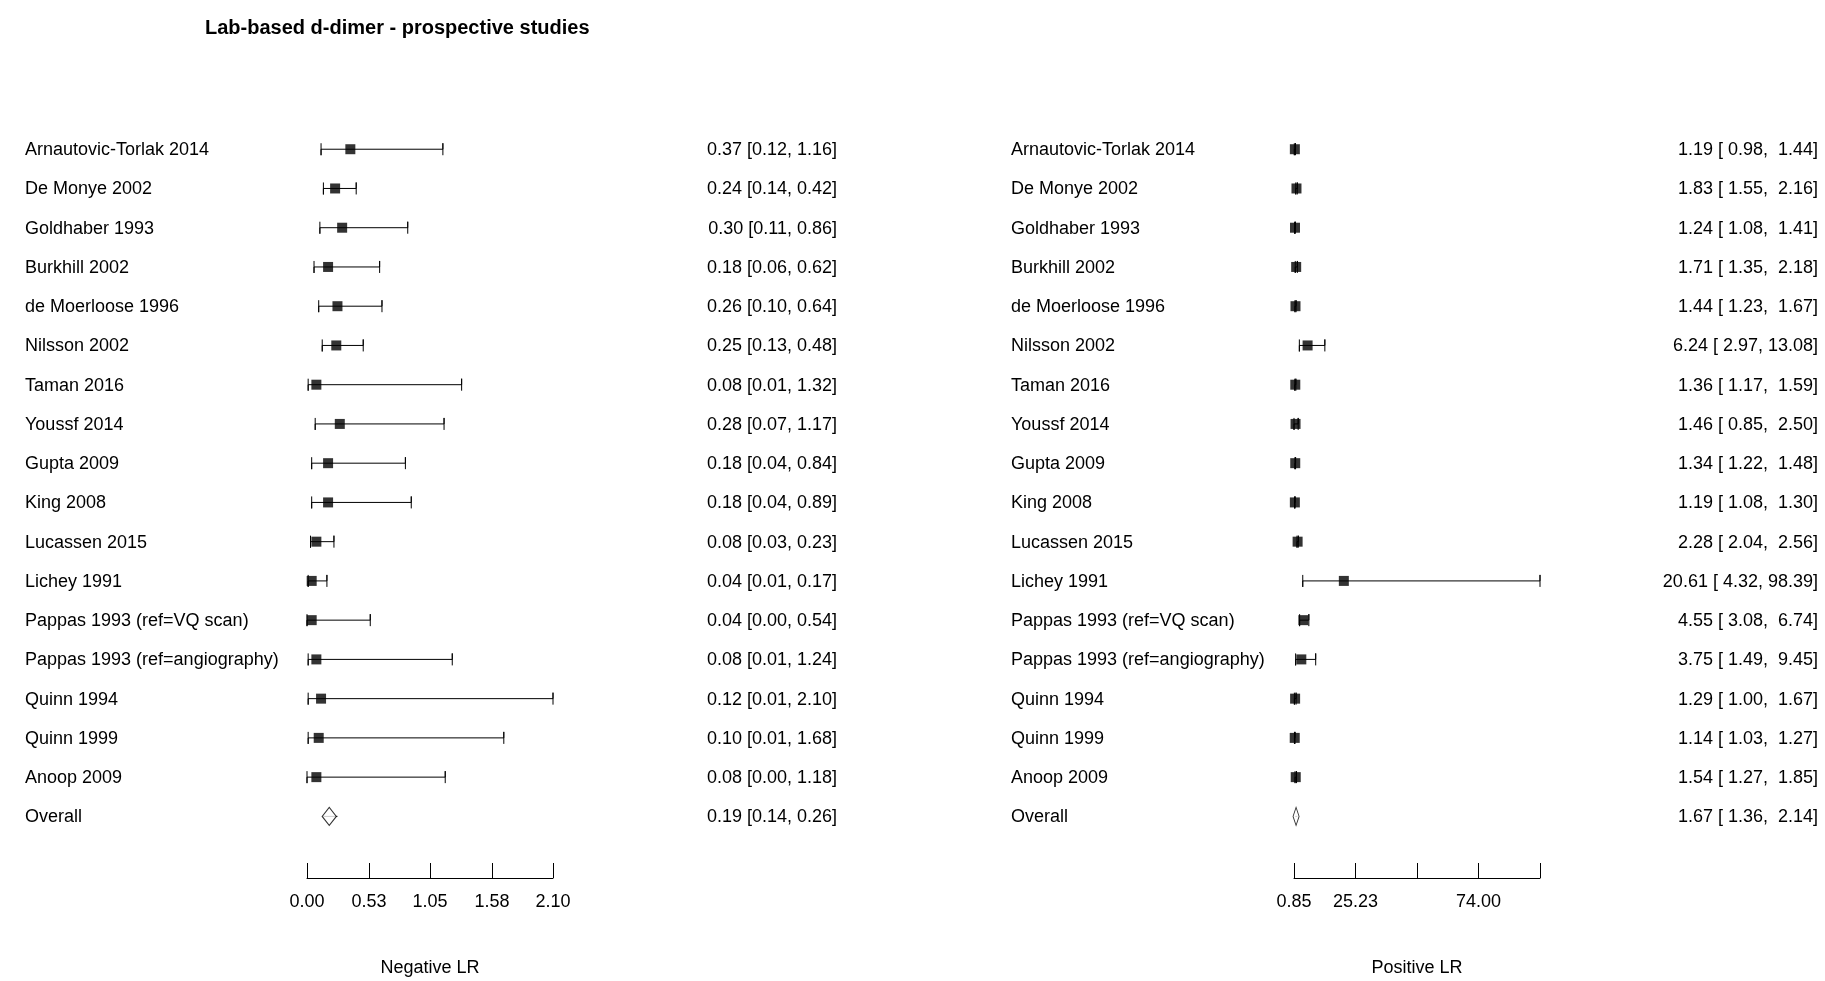 The width and height of the screenshot is (1825, 981). What do you see at coordinates (1123, 620) in the screenshot?
I see `y-tick-label: Pappas 1993 (ref=VQ scan)` at bounding box center [1123, 620].